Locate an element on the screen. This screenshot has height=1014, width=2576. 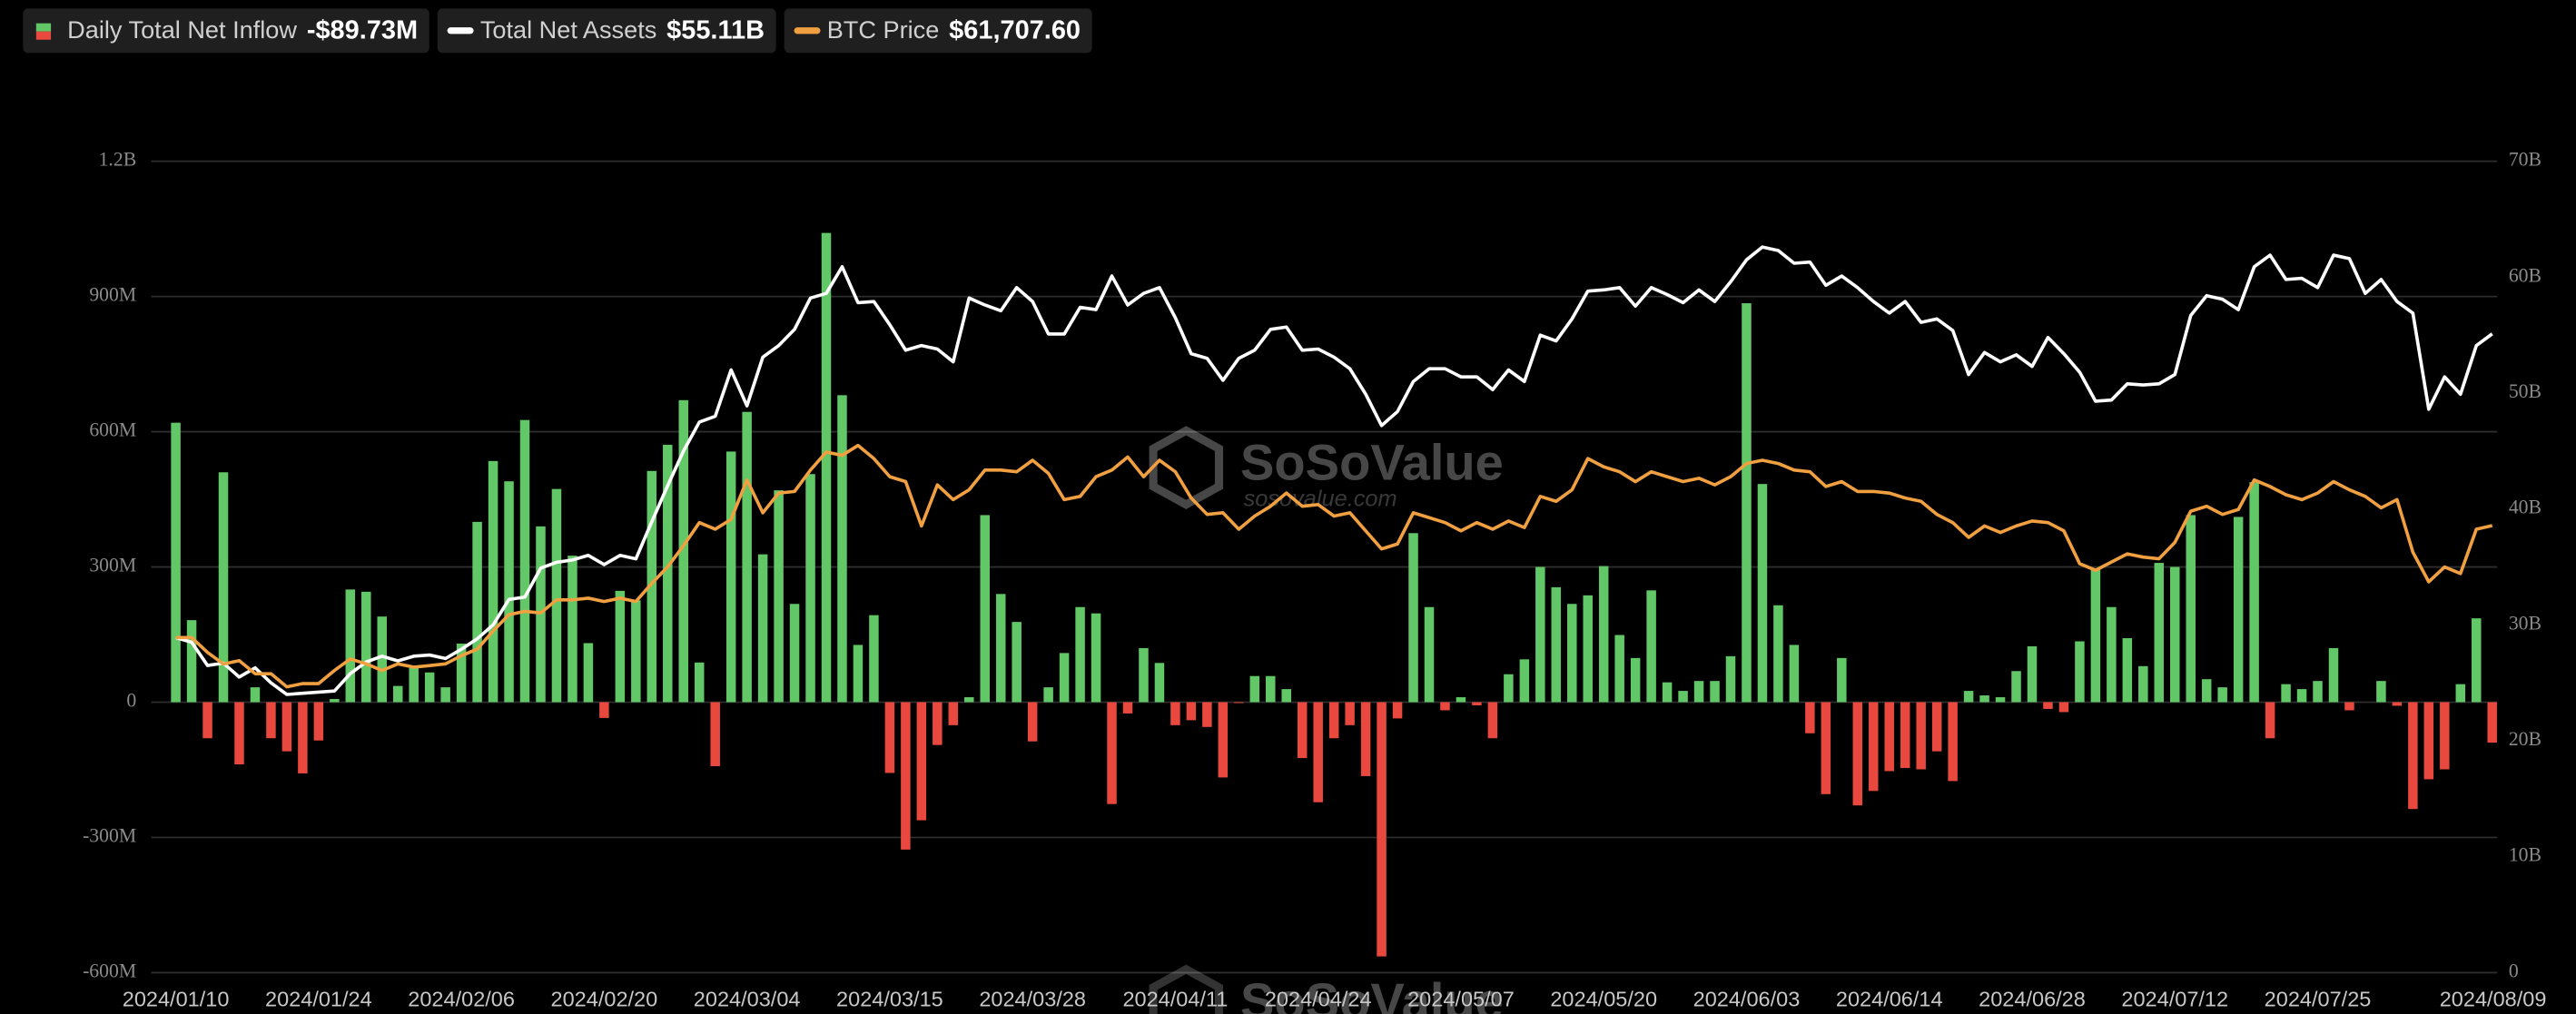
legend-name: BTC Price is located at coordinates (883, 29).